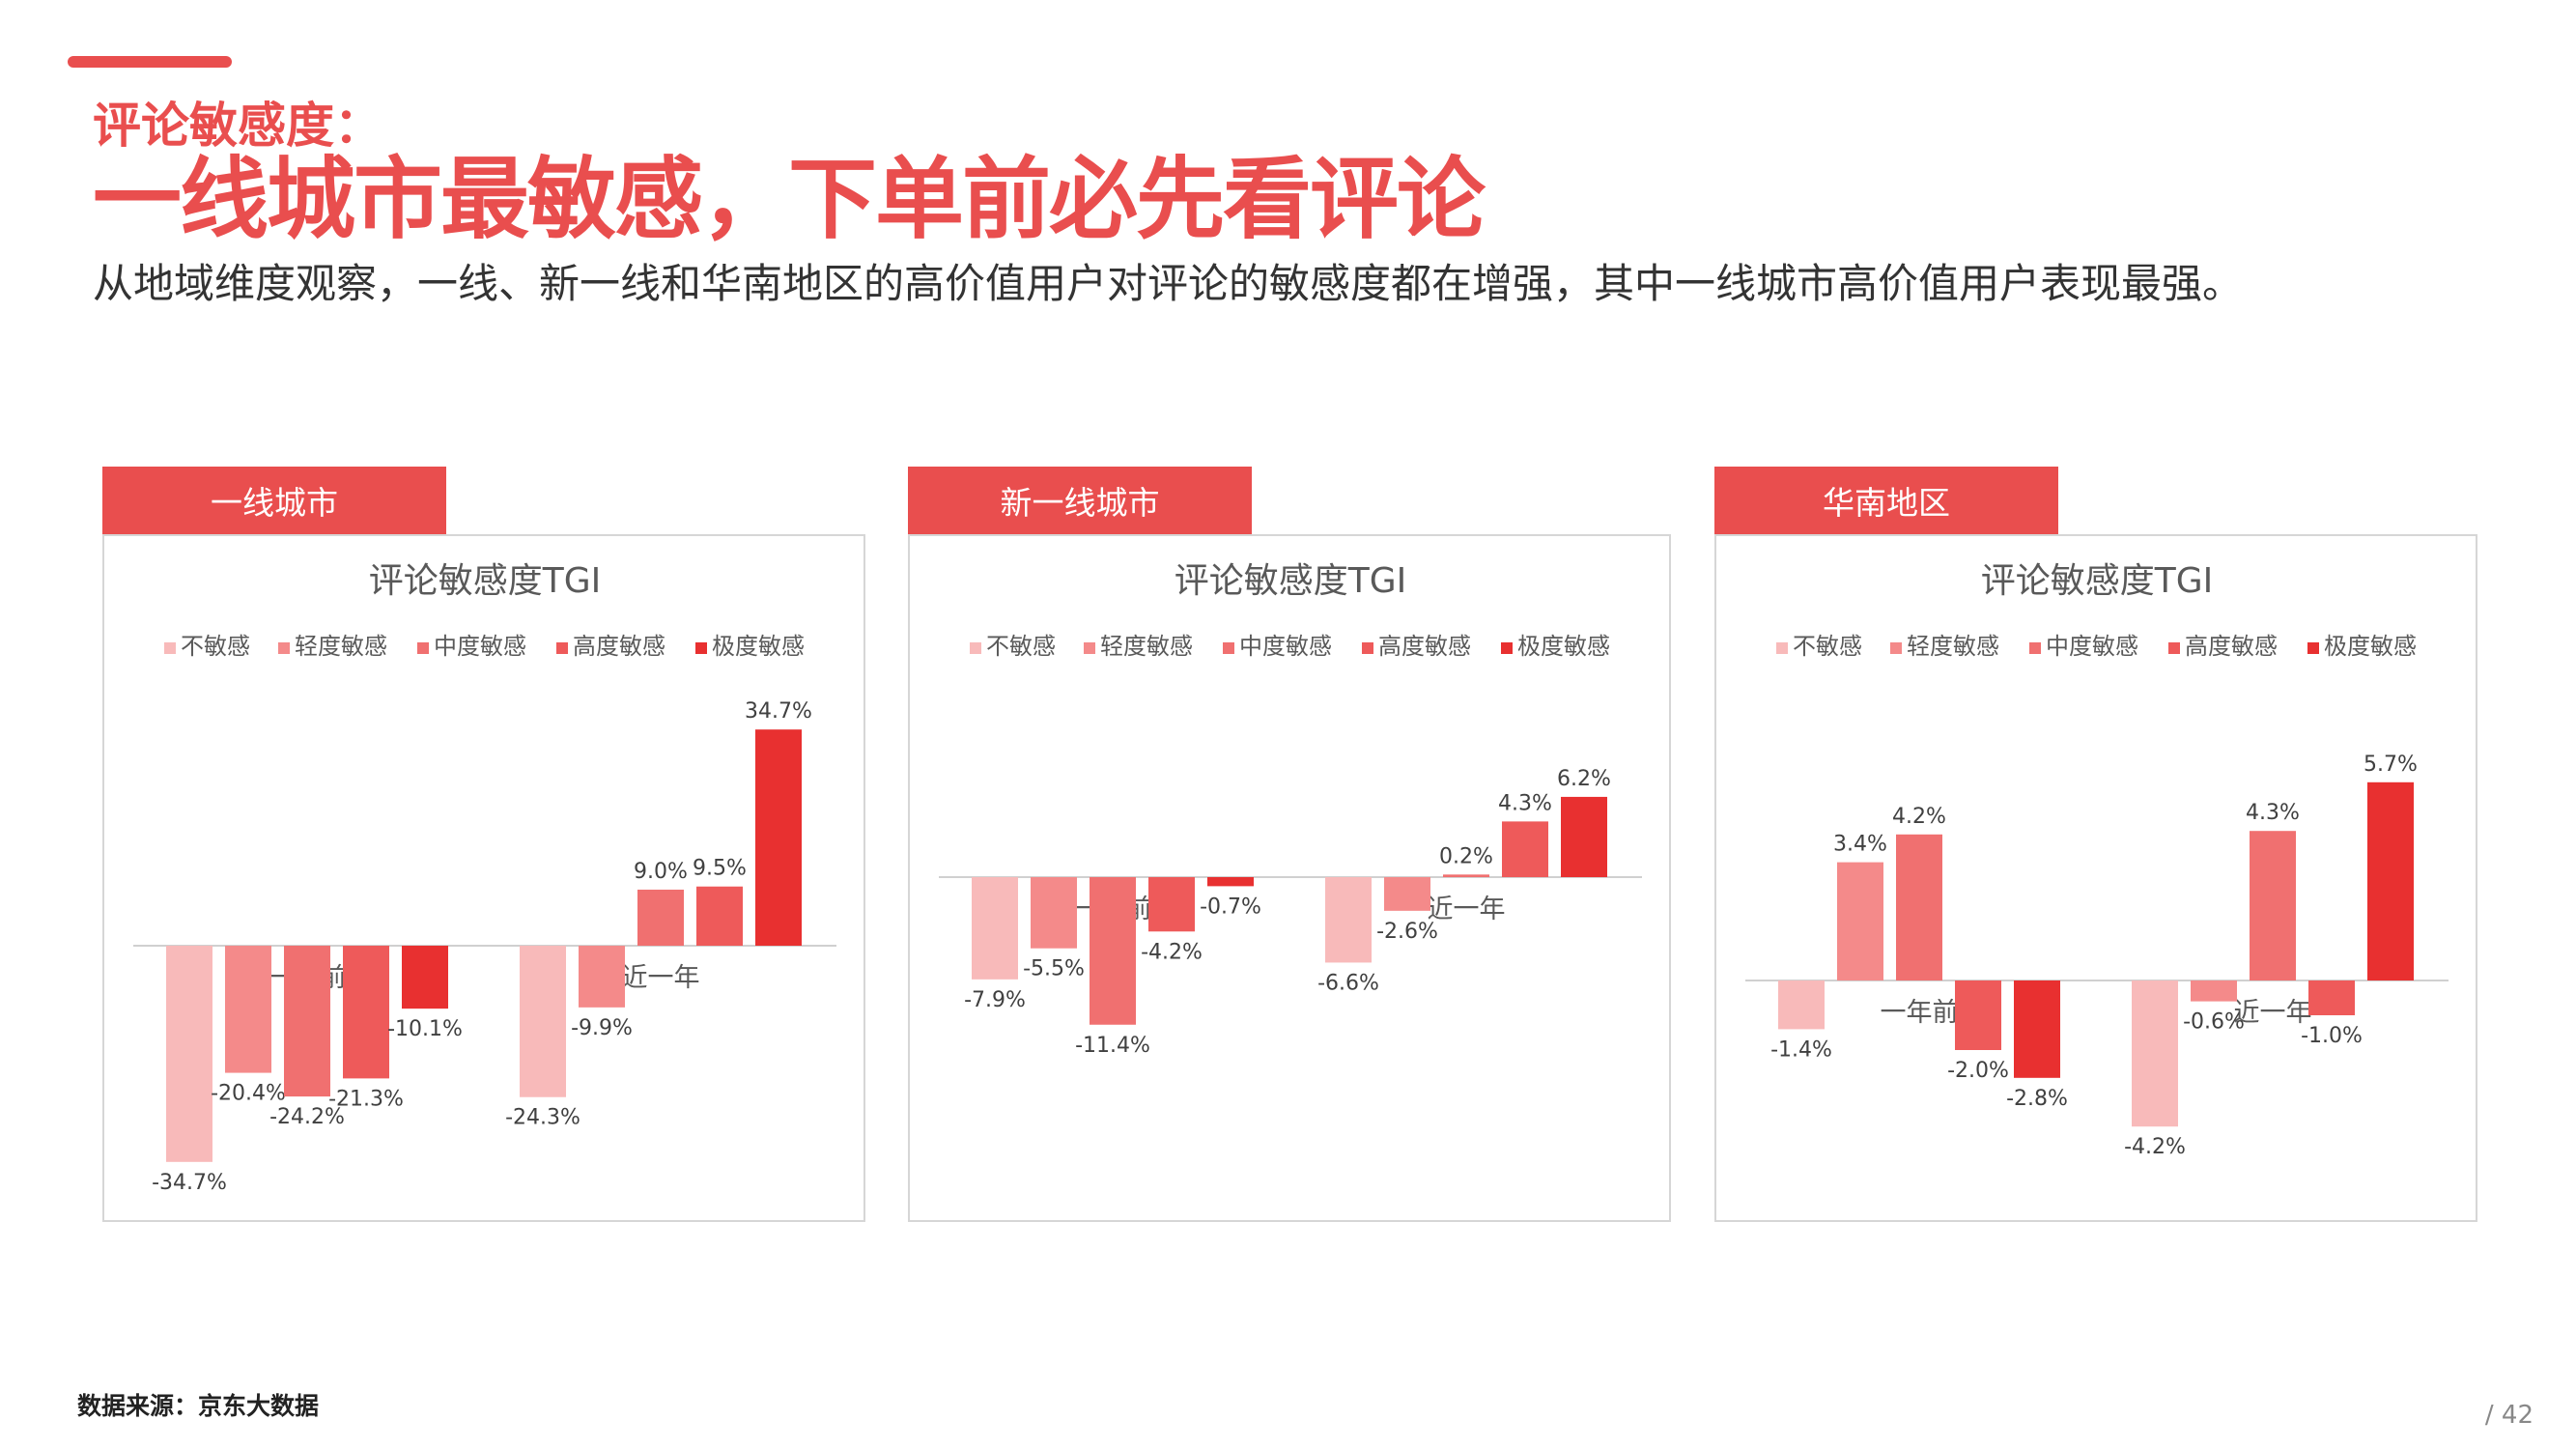  Describe the element at coordinates (1054, 969) in the screenshot. I see `data-label: -5.5%` at that location.